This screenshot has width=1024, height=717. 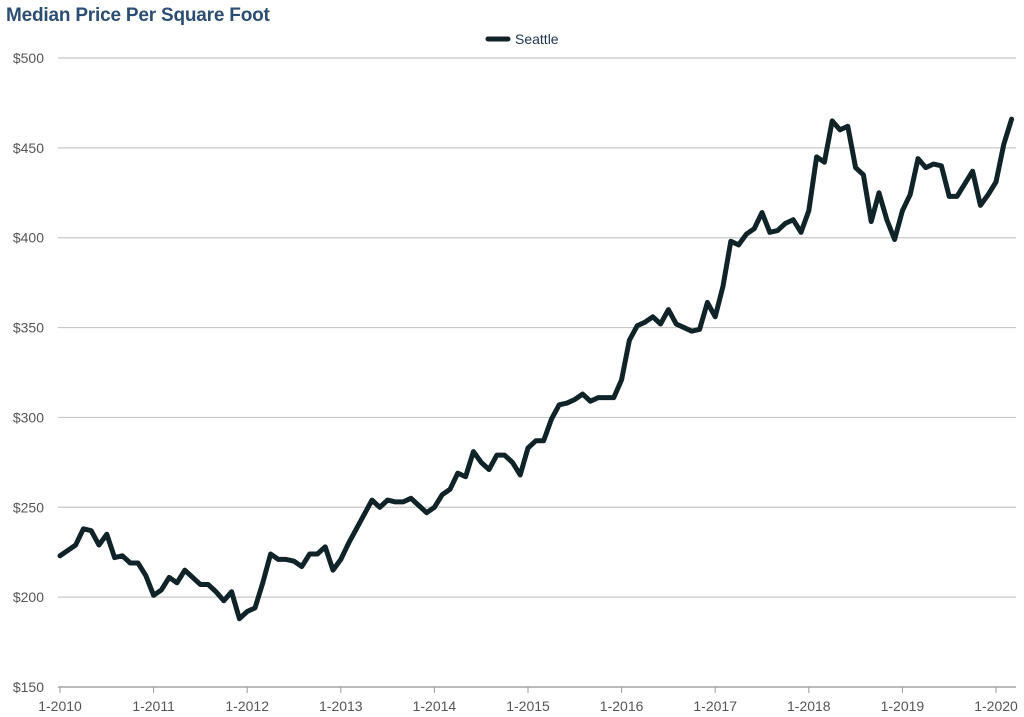 I want to click on y-tick-label: $450, so click(x=28, y=148).